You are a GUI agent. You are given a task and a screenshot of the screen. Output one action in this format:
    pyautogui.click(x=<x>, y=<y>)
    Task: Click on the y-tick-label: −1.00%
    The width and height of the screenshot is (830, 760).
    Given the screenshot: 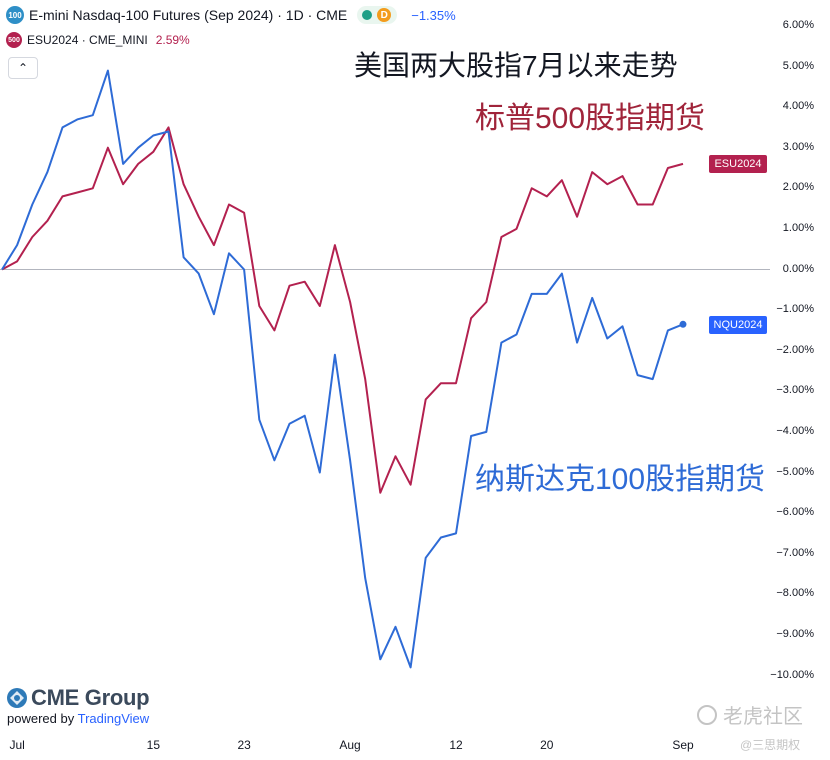 What is the action you would take?
    pyautogui.click(x=795, y=309)
    